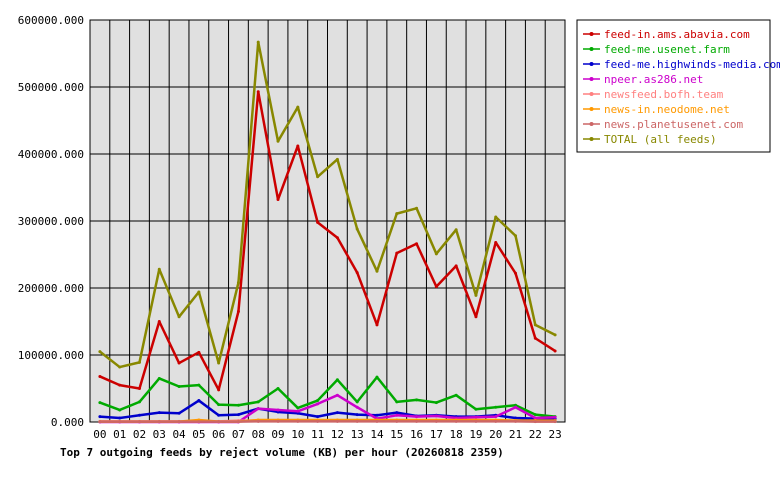  Describe the element at coordinates (416, 434) in the screenshot. I see `x-tick-label: 16` at that location.